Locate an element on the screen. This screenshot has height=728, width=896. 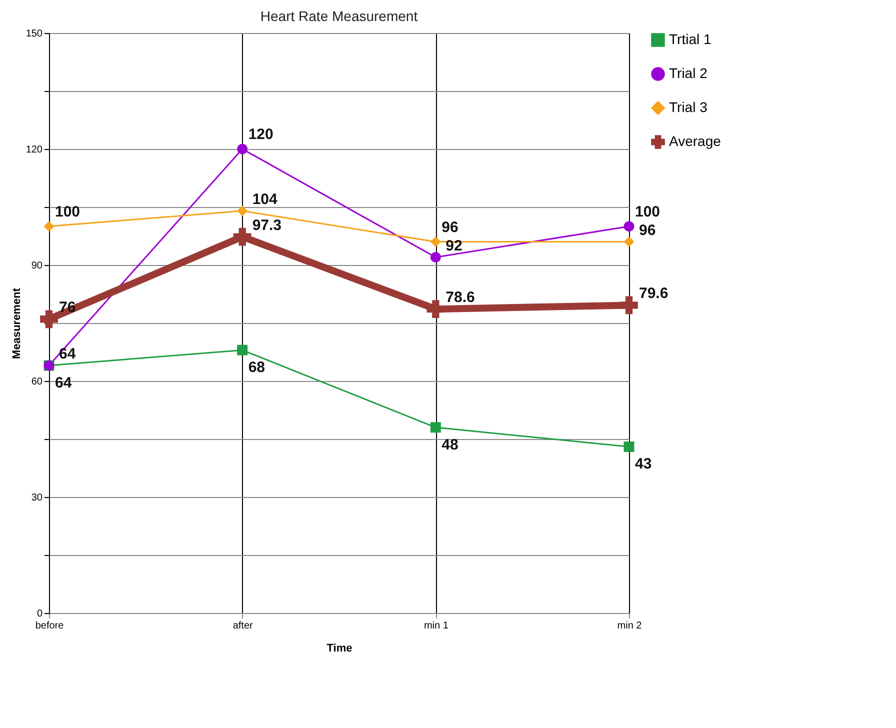
y-tick-label: 60 is located at coordinates (37, 382).